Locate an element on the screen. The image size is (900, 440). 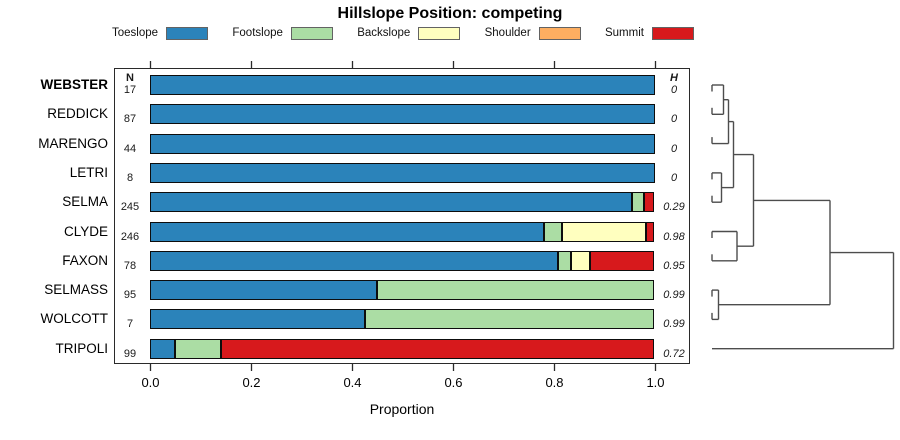
row-label-webster: WEBSTER is located at coordinates (74, 84).